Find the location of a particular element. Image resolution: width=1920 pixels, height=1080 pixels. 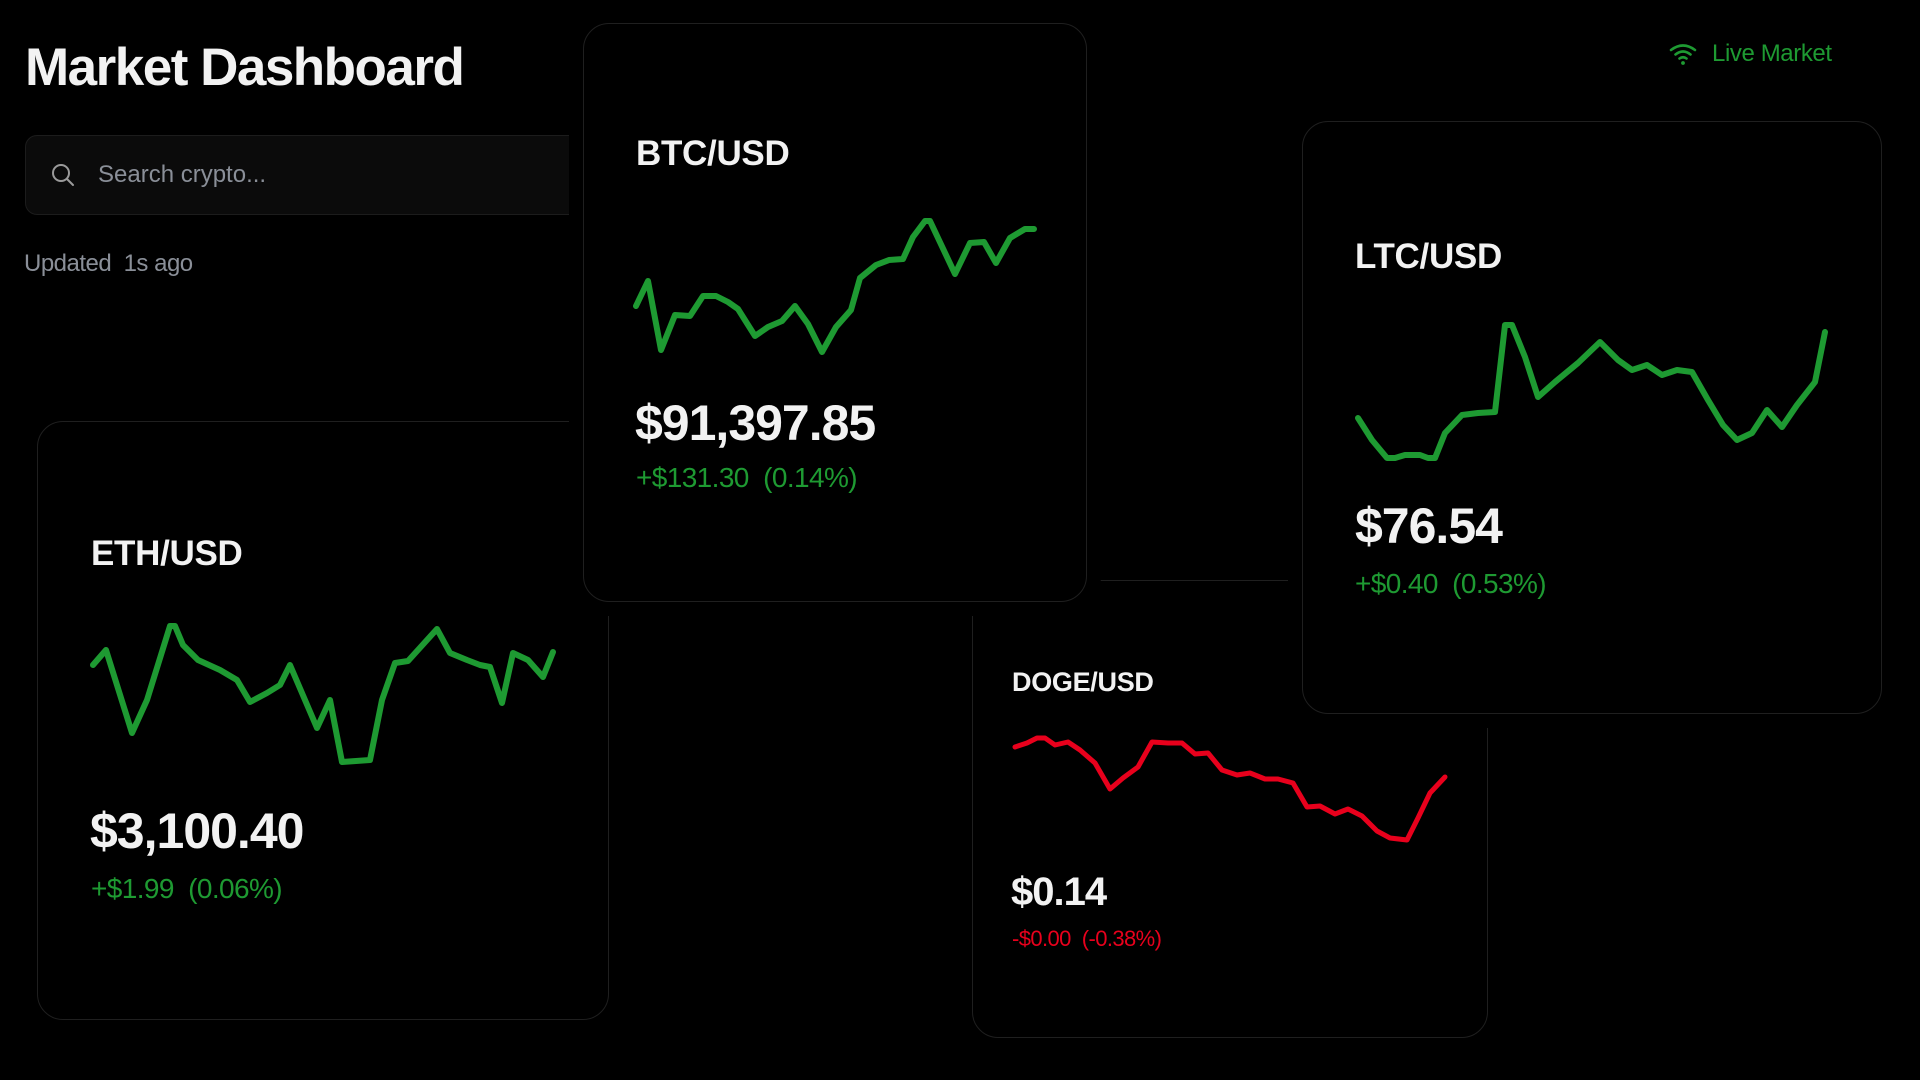

wifi-icon is located at coordinates (1683, 54).